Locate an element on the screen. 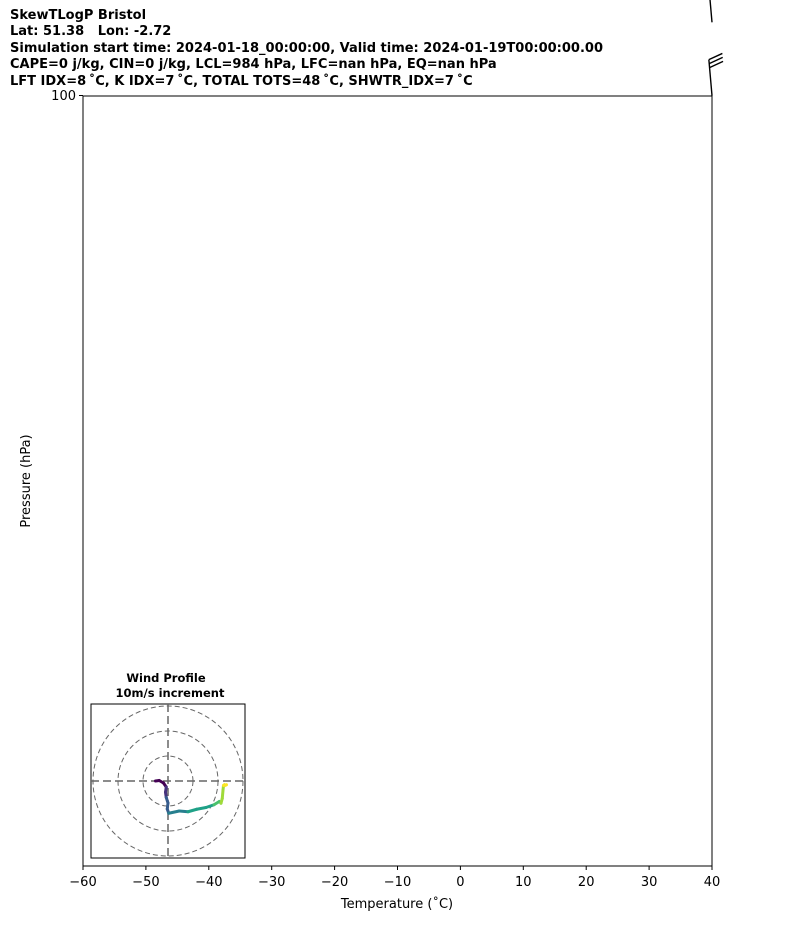 This screenshot has height=937, width=794. cape-cin-shading is located at coordinates (230, 48).